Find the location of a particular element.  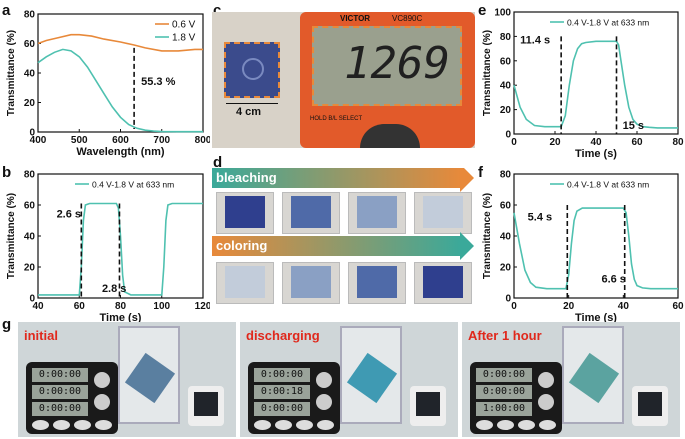

meter-screen: 1269 is located at coordinates (387, 66).